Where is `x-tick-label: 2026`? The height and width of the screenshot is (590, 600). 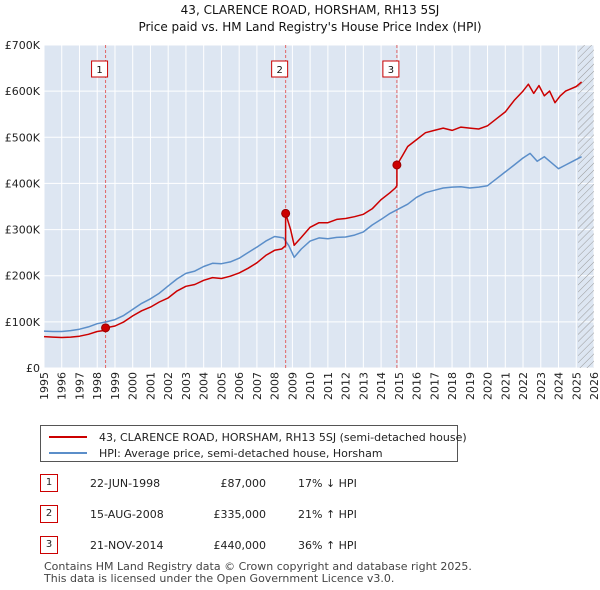 x-tick-label: 2026 is located at coordinates (594, 386).